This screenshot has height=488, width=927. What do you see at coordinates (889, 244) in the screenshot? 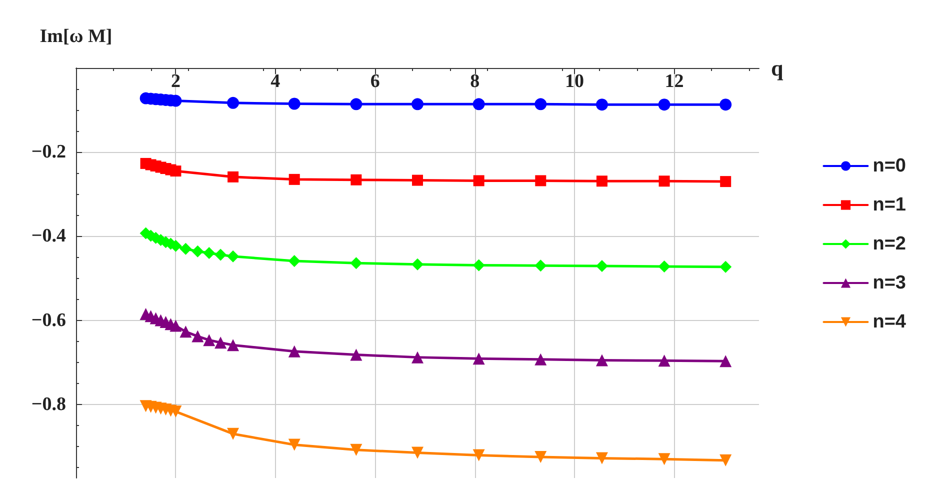
I see `legend-label: n=2` at bounding box center [889, 244].